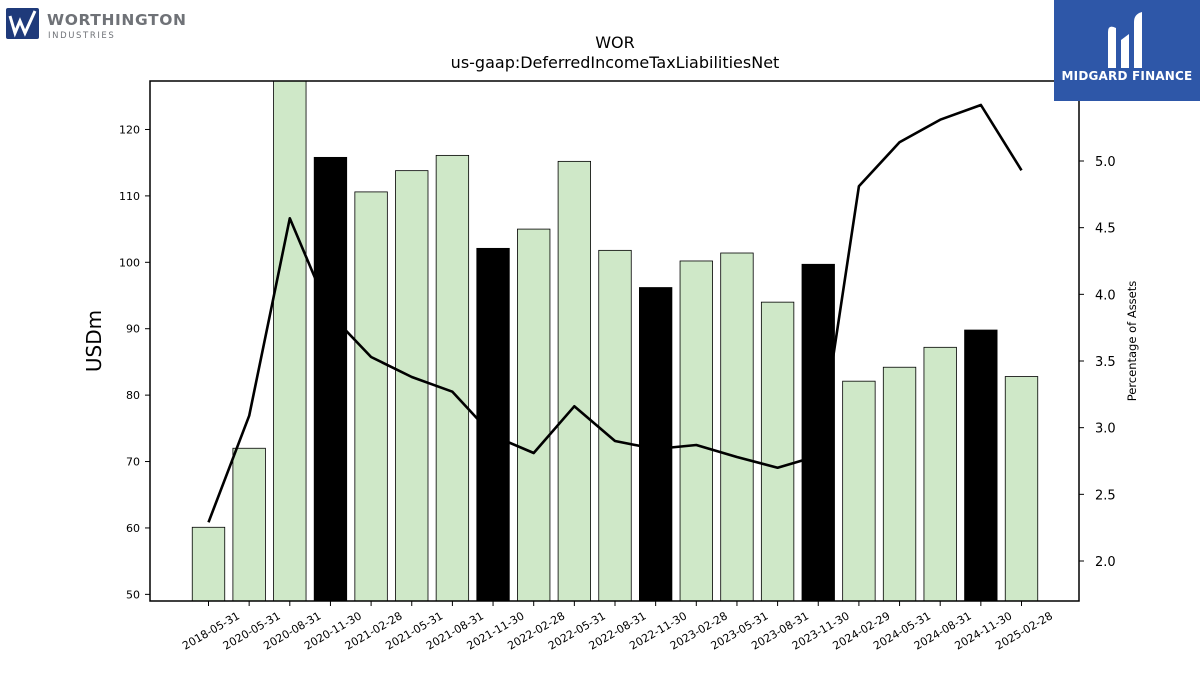 Image resolution: width=1200 pixels, height=675 pixels. What do you see at coordinates (1105, 295) in the screenshot?
I see `y2-tick-label-4: 4.0` at bounding box center [1105, 295].